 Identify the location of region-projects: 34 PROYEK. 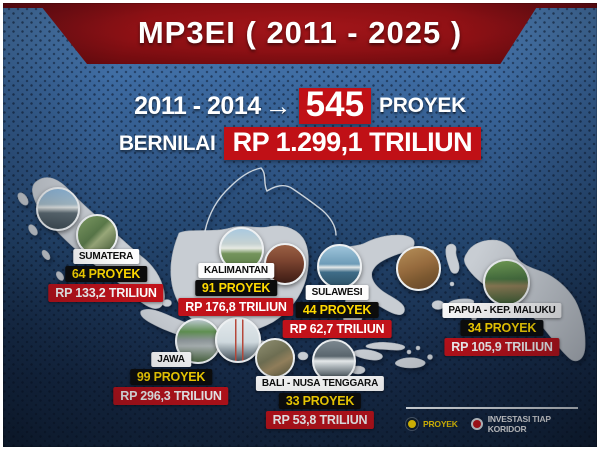
(502, 328).